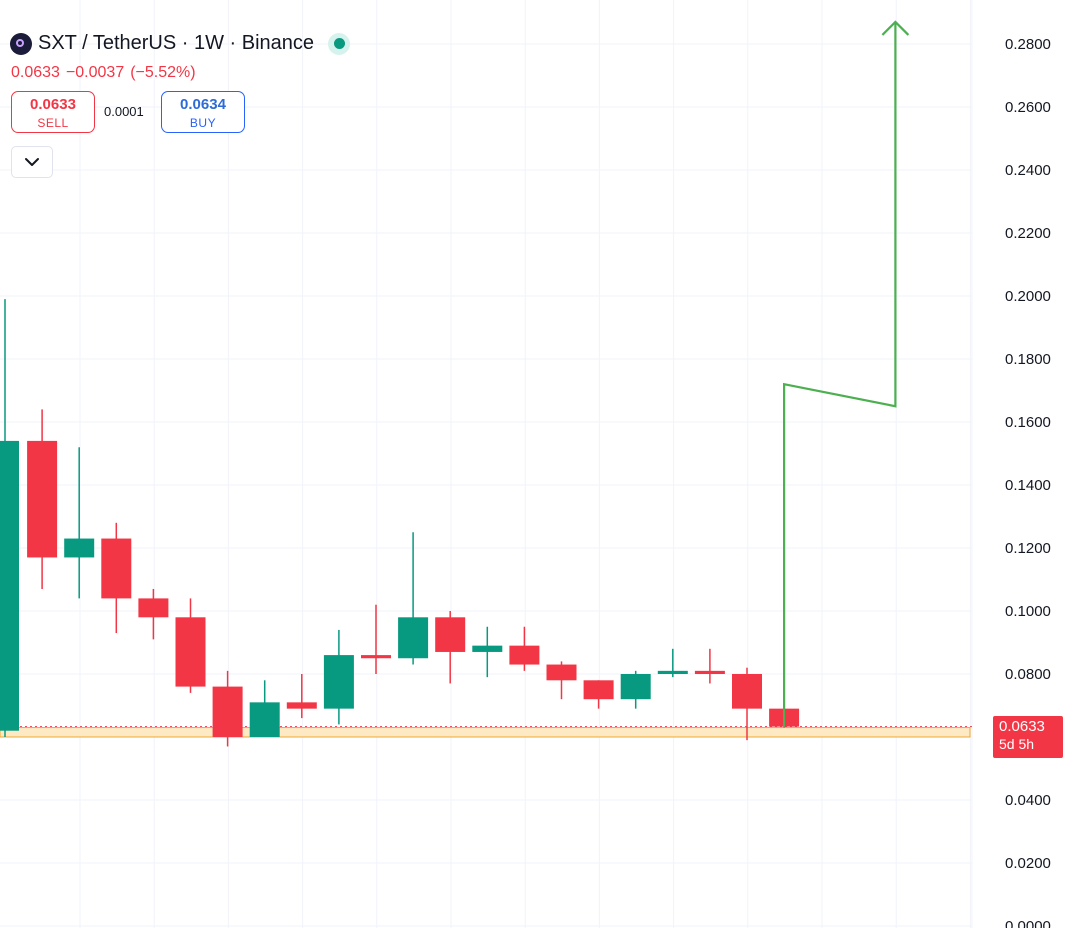 This screenshot has height=928, width=1078. Describe the element at coordinates (339, 43) in the screenshot. I see `market-open-icon` at that location.